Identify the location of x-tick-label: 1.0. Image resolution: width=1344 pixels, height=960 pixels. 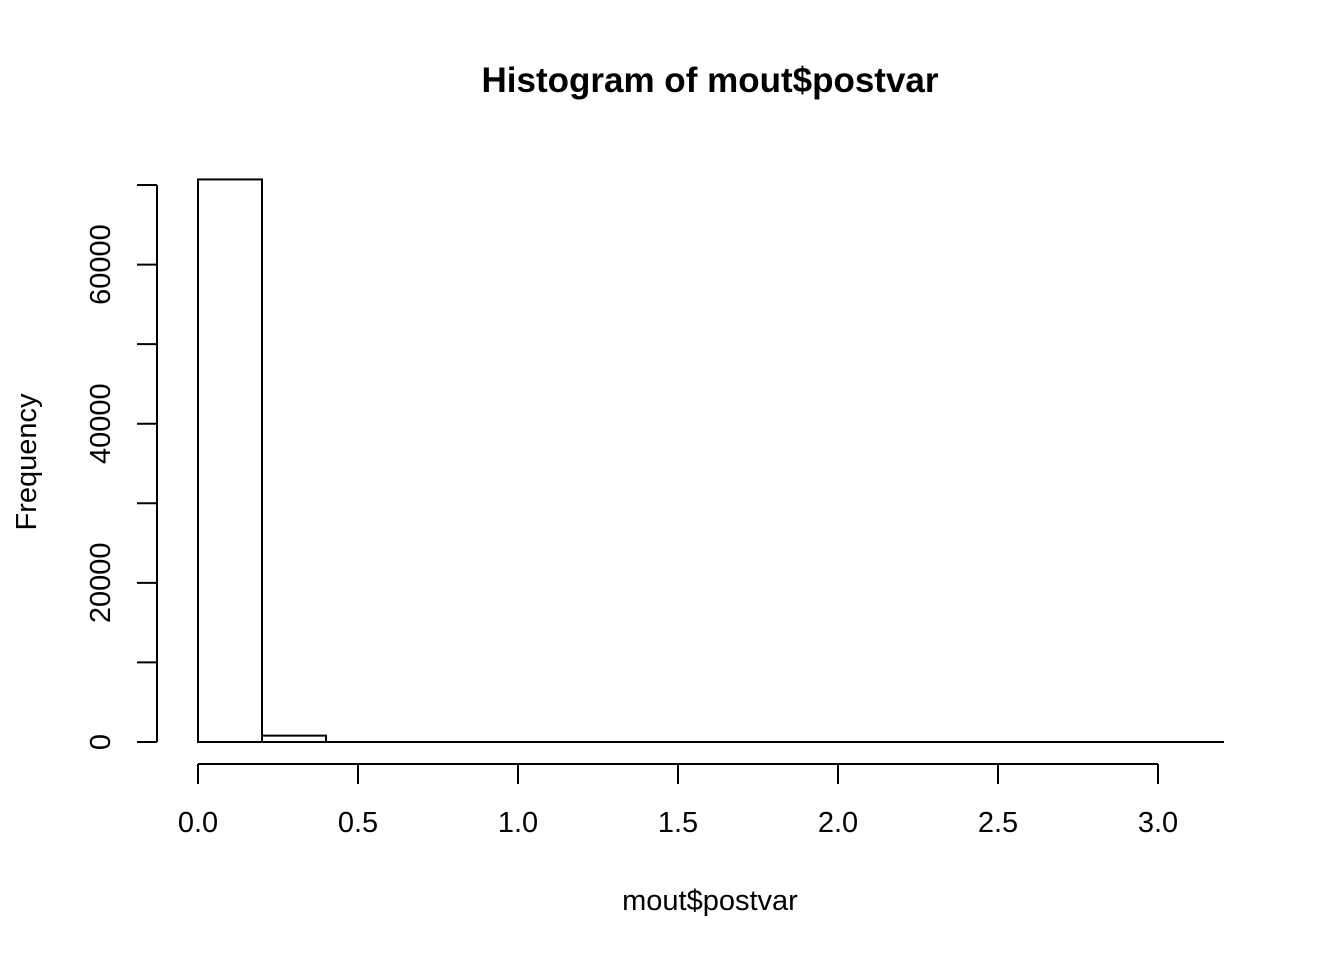
(518, 823).